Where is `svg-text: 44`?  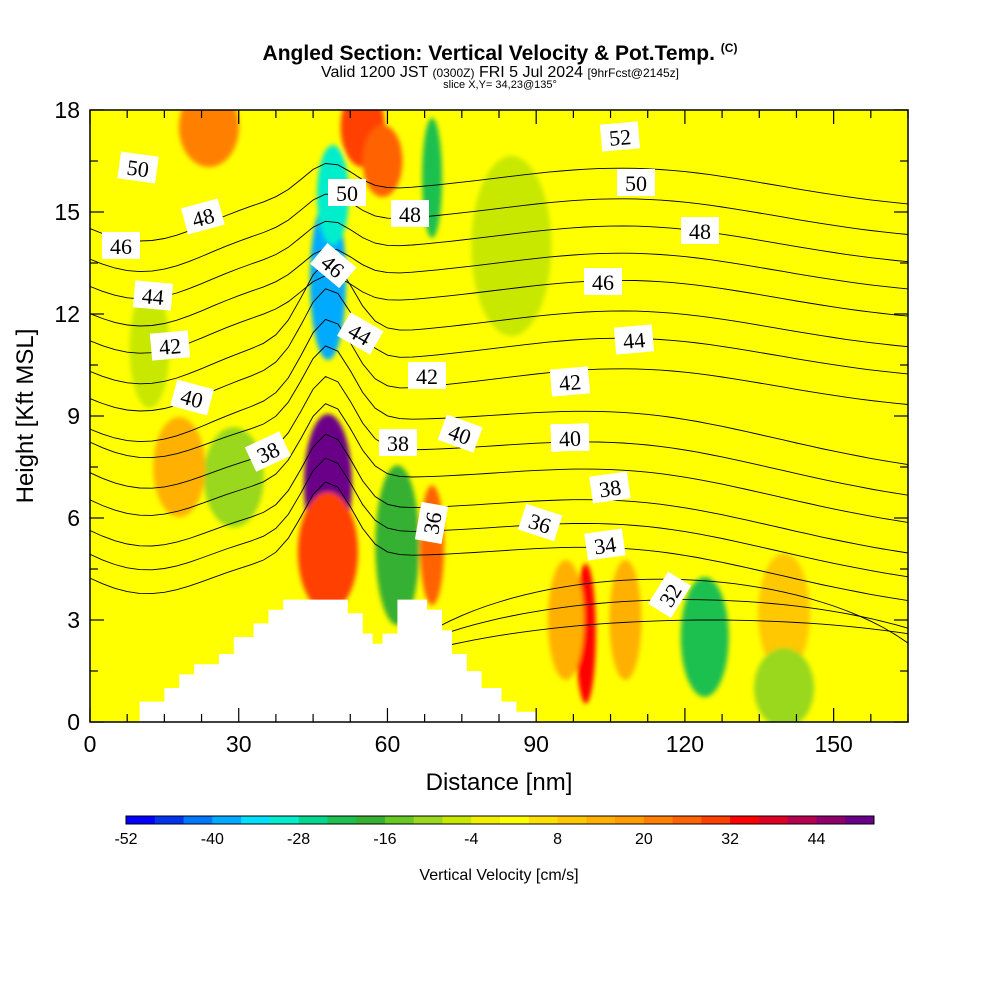 svg-text: 44 is located at coordinates (634, 340).